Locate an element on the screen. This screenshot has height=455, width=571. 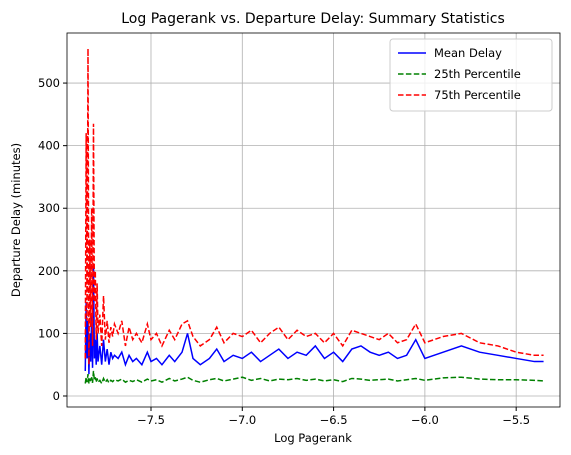
y-tick-label: 500 is located at coordinates (49, 83).